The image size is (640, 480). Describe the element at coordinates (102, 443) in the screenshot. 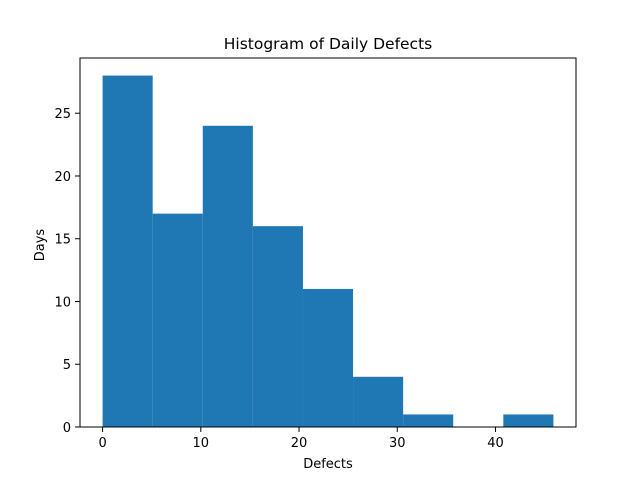

I see `x-tick-label: 0` at that location.